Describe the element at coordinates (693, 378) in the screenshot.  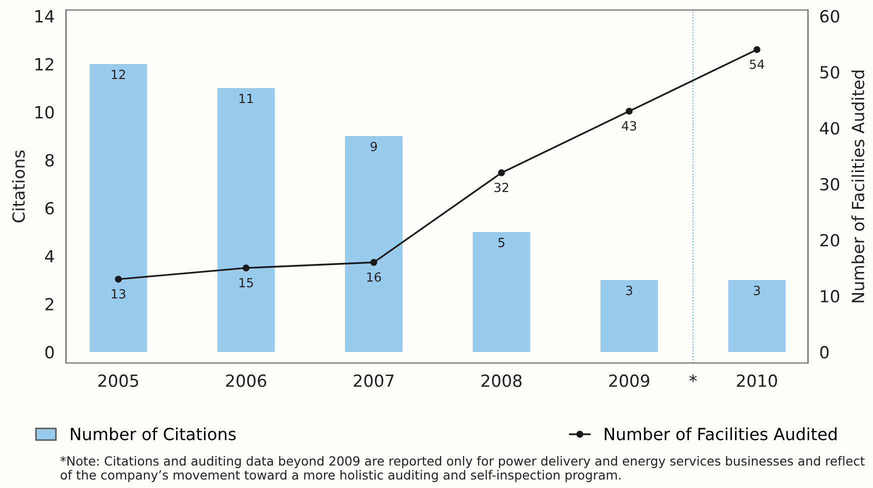
I see `x-tick-label: *` at that location.